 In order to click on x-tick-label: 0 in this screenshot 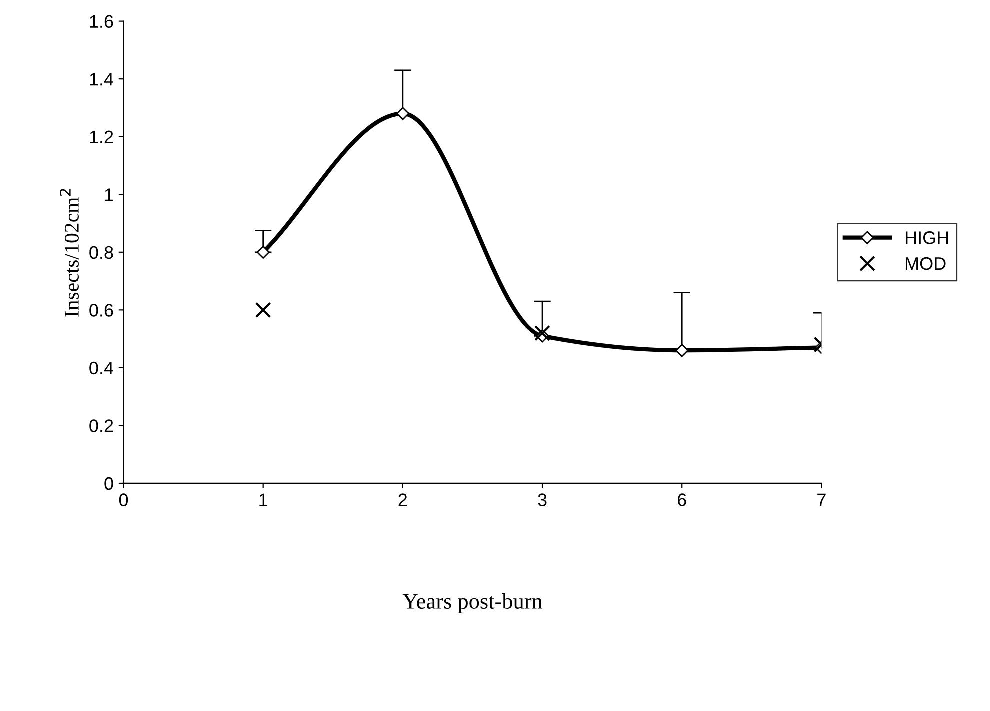, I will do `click(123, 500)`.